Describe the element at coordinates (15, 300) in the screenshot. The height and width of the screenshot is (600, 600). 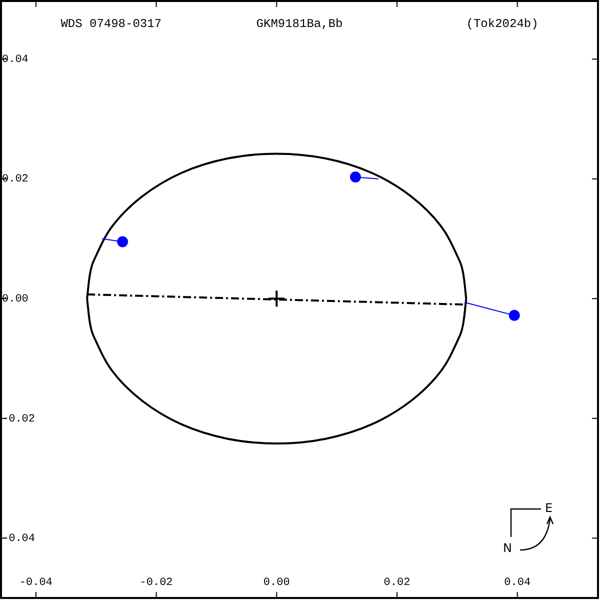
I see `y-tick-label: 0.00` at that location.